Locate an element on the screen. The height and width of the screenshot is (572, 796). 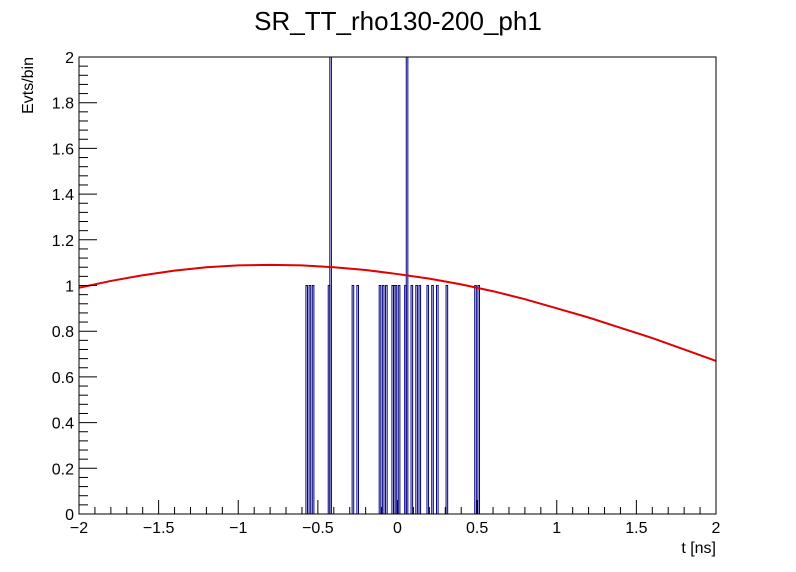
x-tick-label: 0.5 is located at coordinates (477, 528).